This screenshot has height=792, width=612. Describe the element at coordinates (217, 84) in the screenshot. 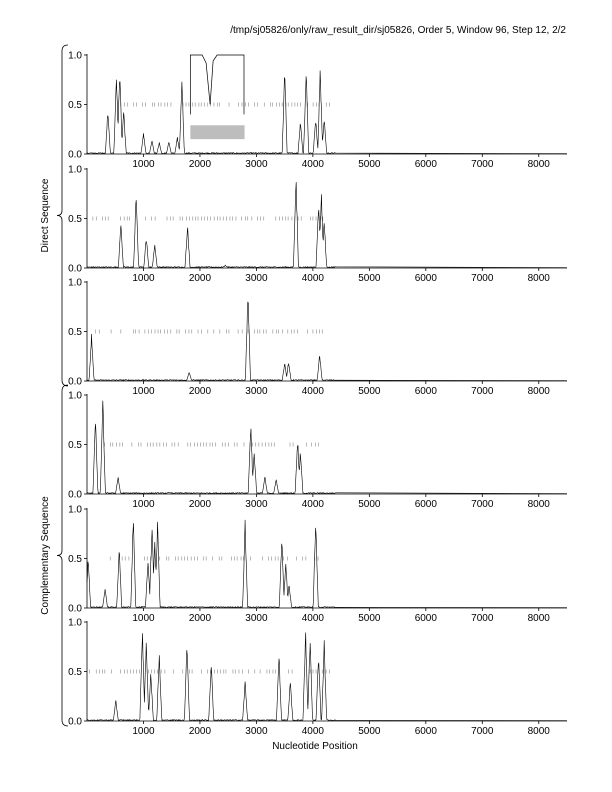

I see `inset-peak-trace` at that location.